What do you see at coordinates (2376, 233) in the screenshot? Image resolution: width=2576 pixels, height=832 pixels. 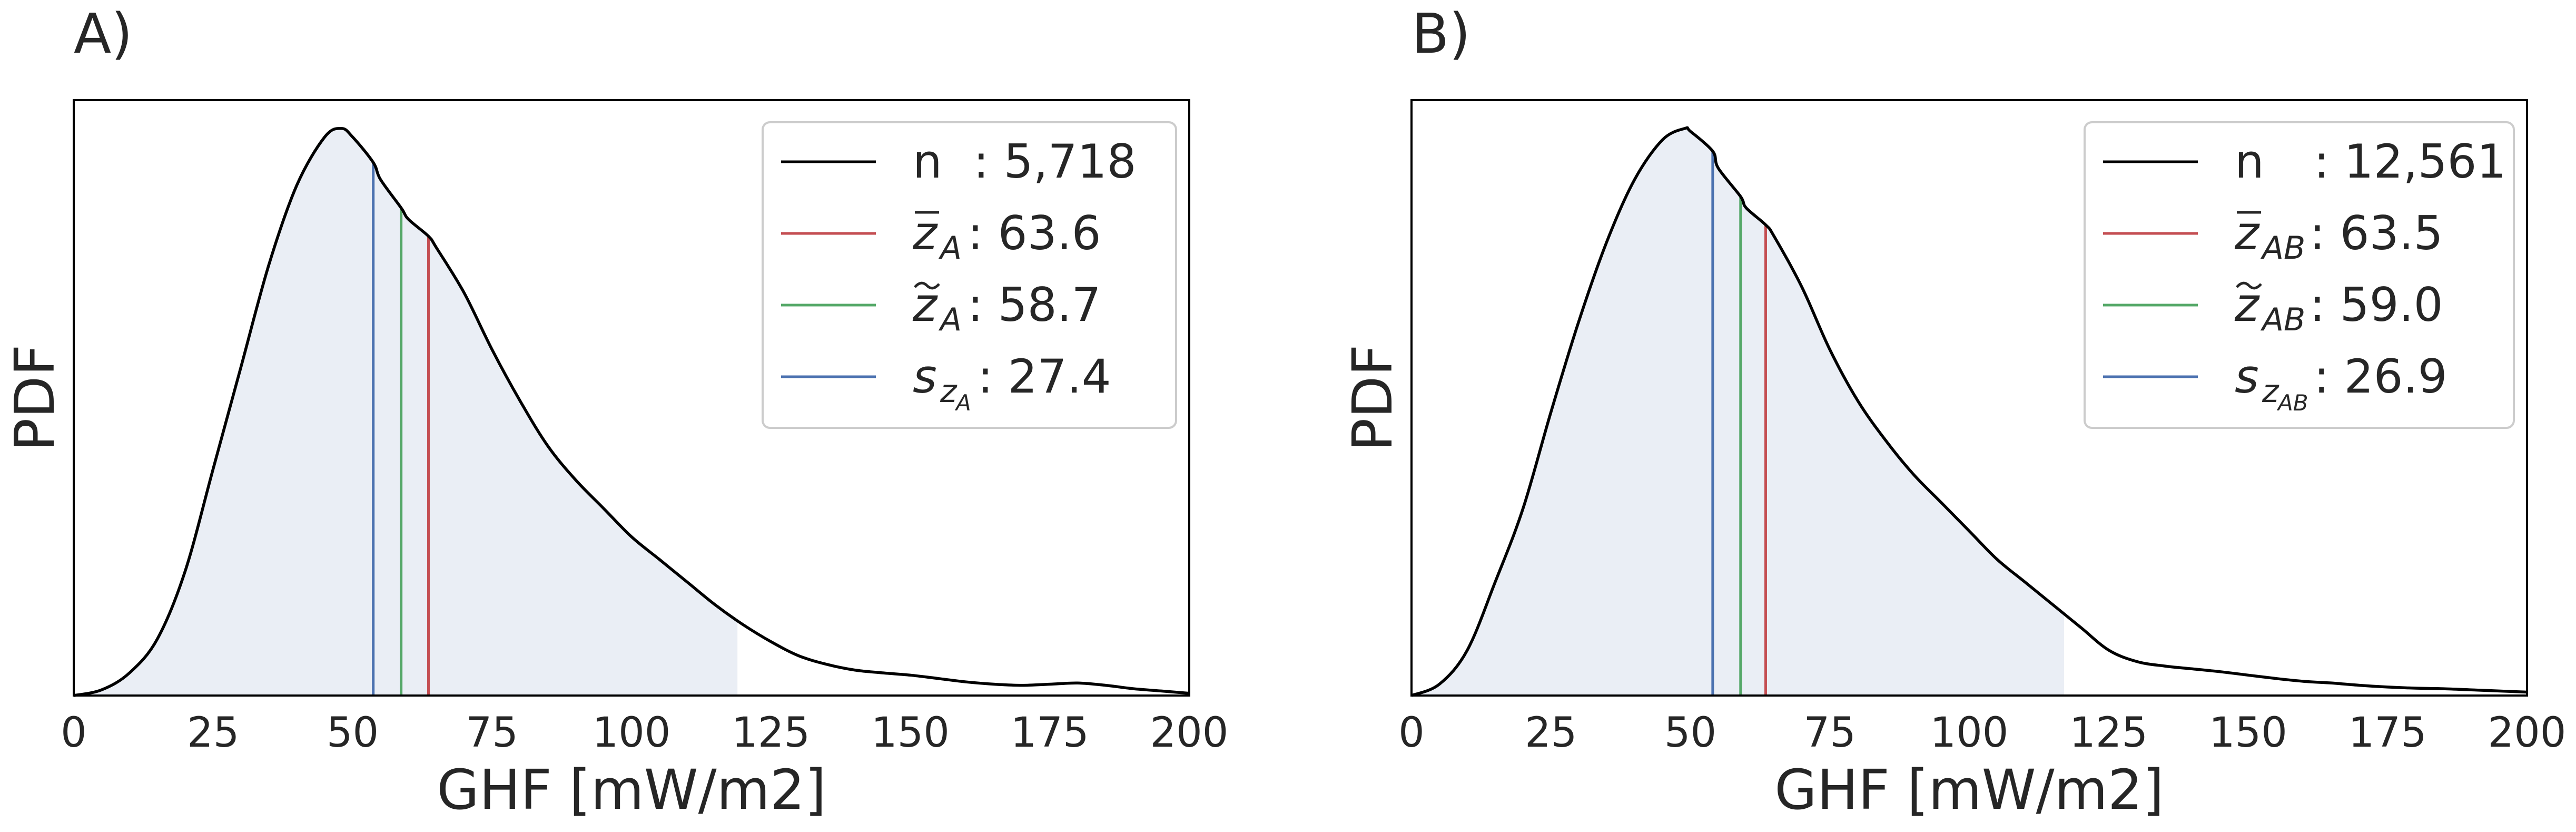 I see `legend-value: : 63.5` at bounding box center [2376, 233].